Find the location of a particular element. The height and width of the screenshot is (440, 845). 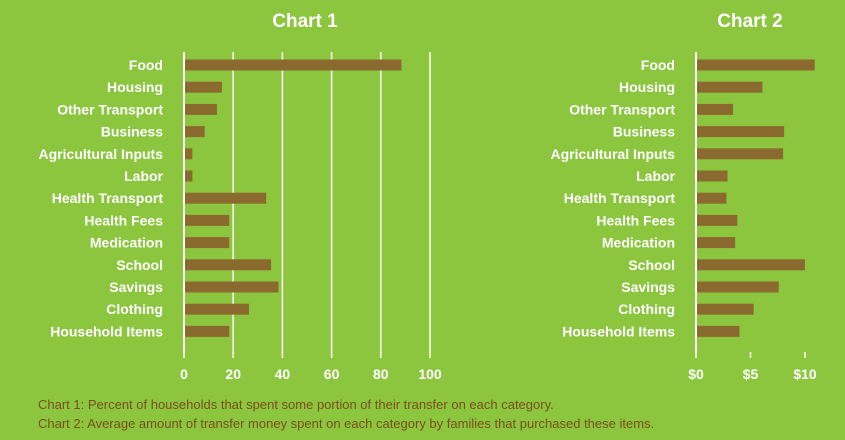

chart-2-category-label: Food is located at coordinates (658, 65).